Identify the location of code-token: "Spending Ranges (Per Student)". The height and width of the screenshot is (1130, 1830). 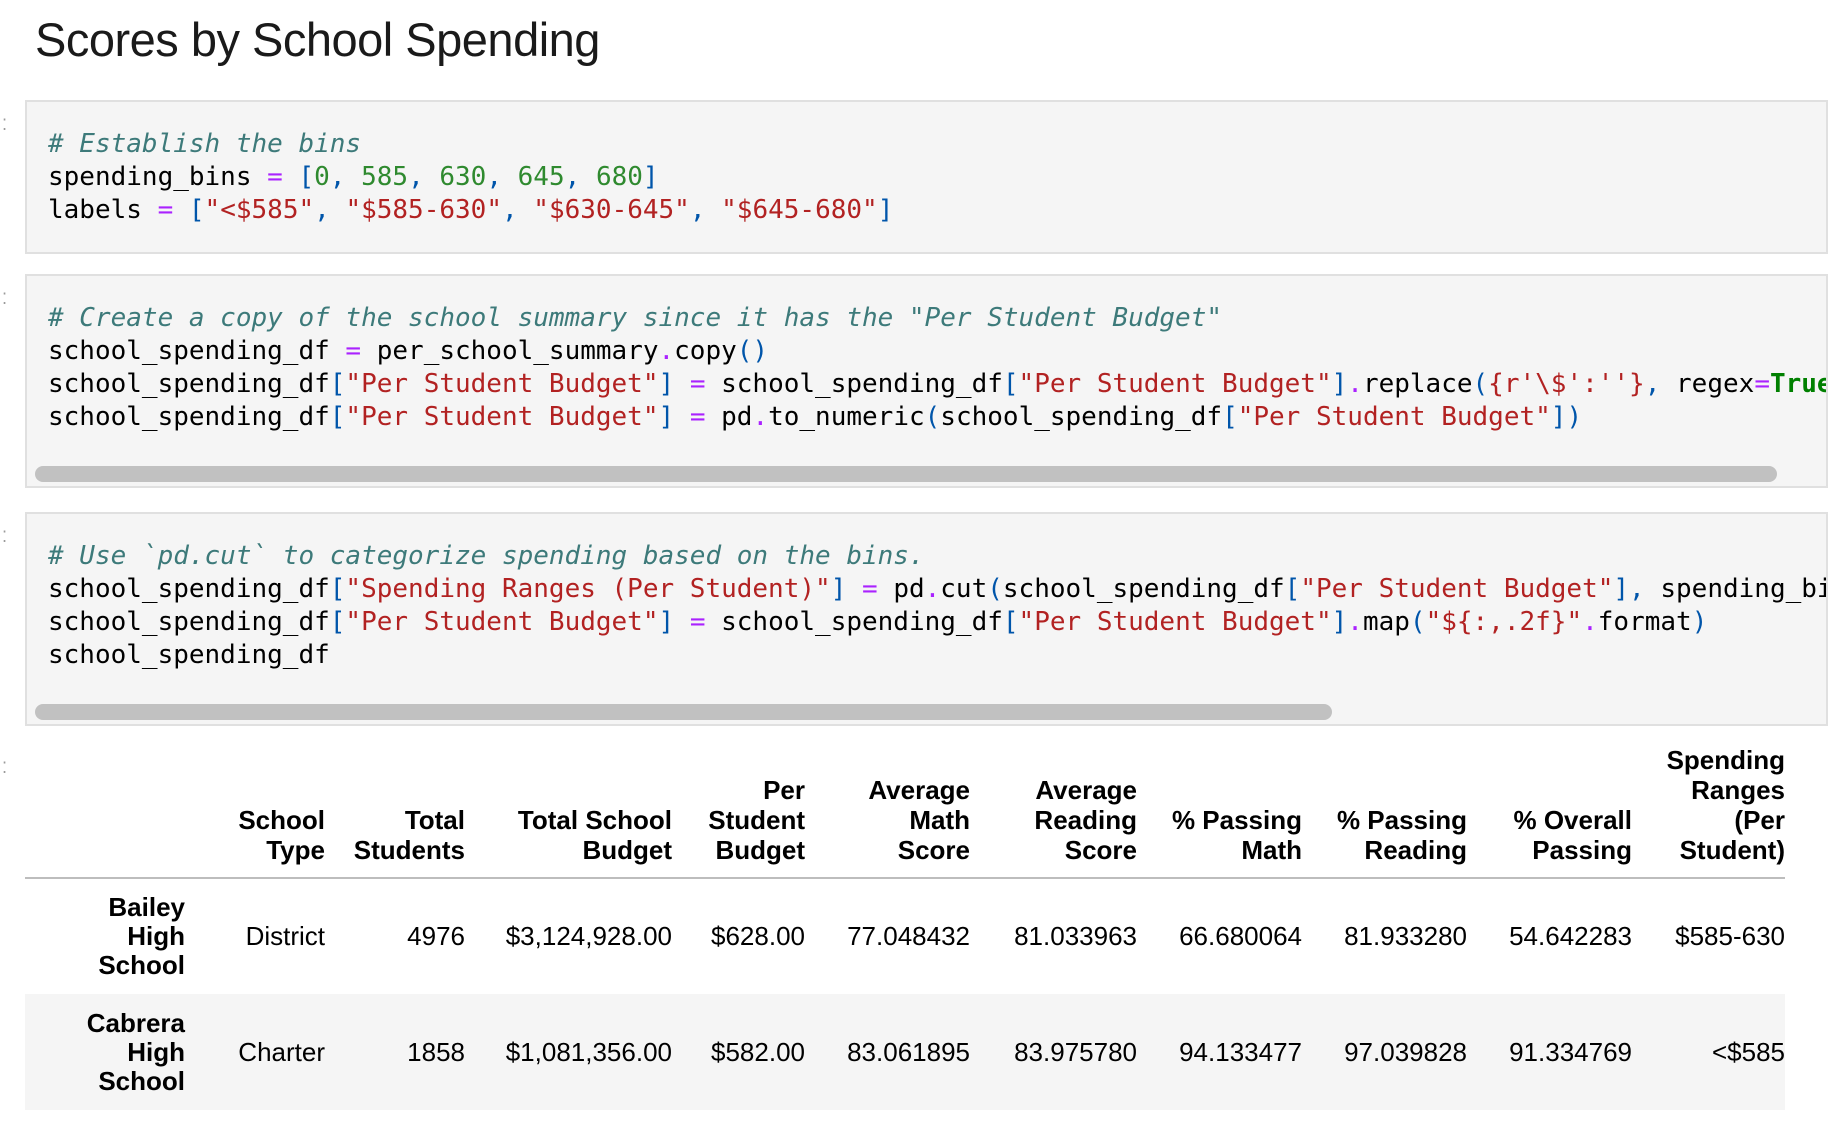
(588, 589).